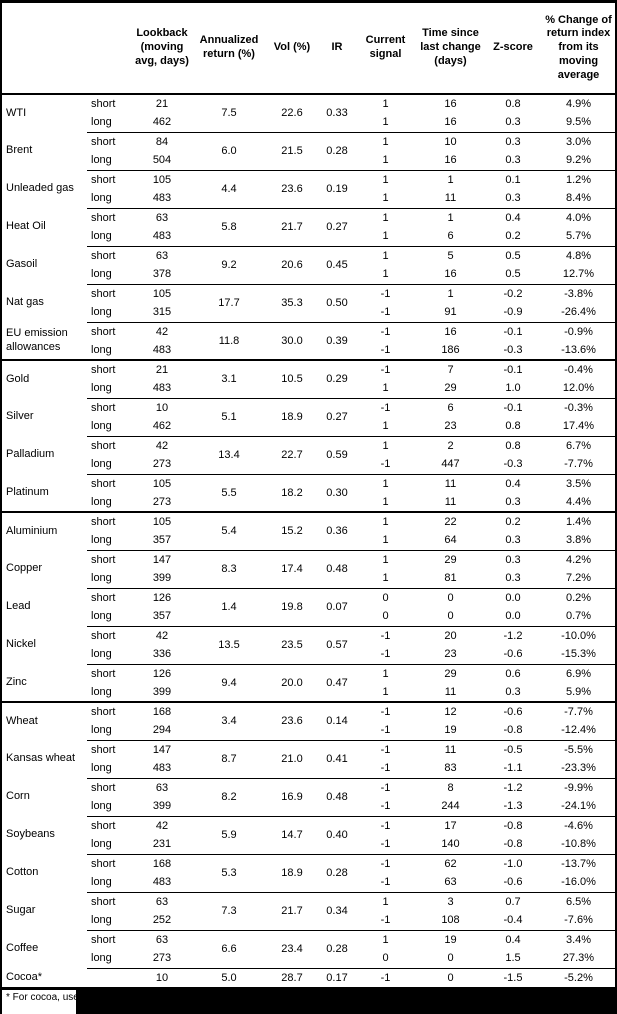 This screenshot has height=1014, width=617. I want to click on z-score-value: 0.5, so click(513, 274).